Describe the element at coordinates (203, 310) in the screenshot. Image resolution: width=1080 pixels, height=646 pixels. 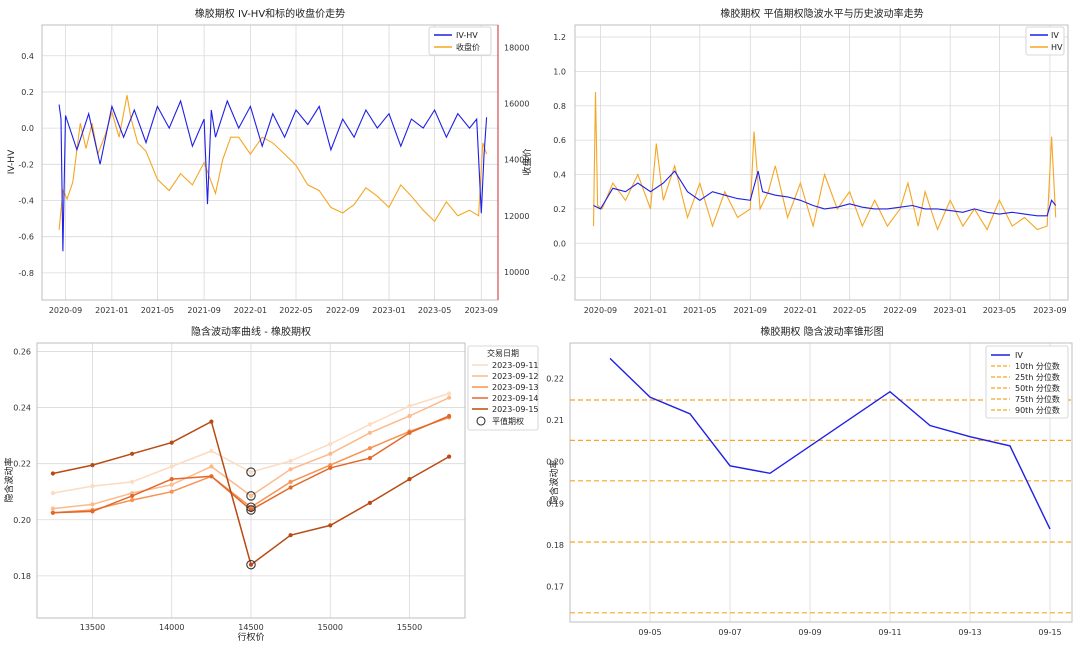
I see `x-tick-label: 2021-09` at that location.